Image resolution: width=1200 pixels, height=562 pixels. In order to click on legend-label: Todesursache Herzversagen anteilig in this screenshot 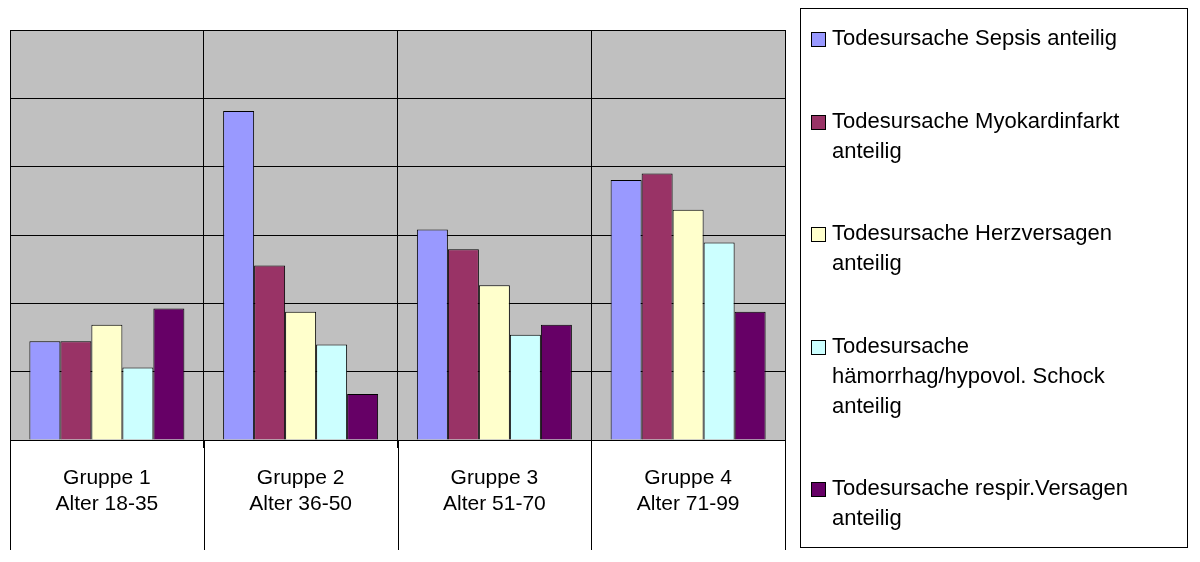, I will do `click(973, 248)`.